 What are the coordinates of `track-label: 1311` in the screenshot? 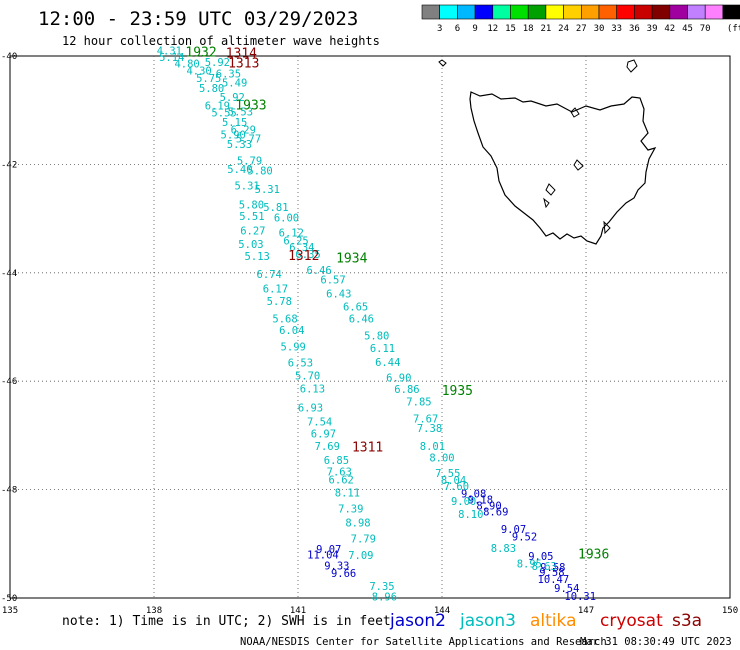 It's located at (367, 448).